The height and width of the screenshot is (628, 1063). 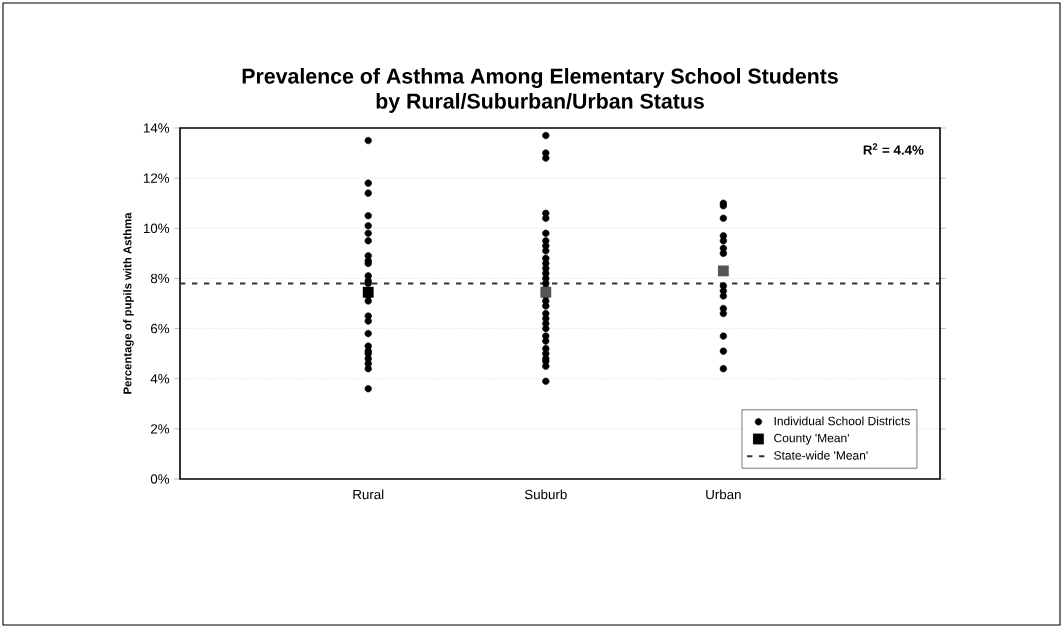 I want to click on x-tick-label: Suburb, so click(x=545, y=494).